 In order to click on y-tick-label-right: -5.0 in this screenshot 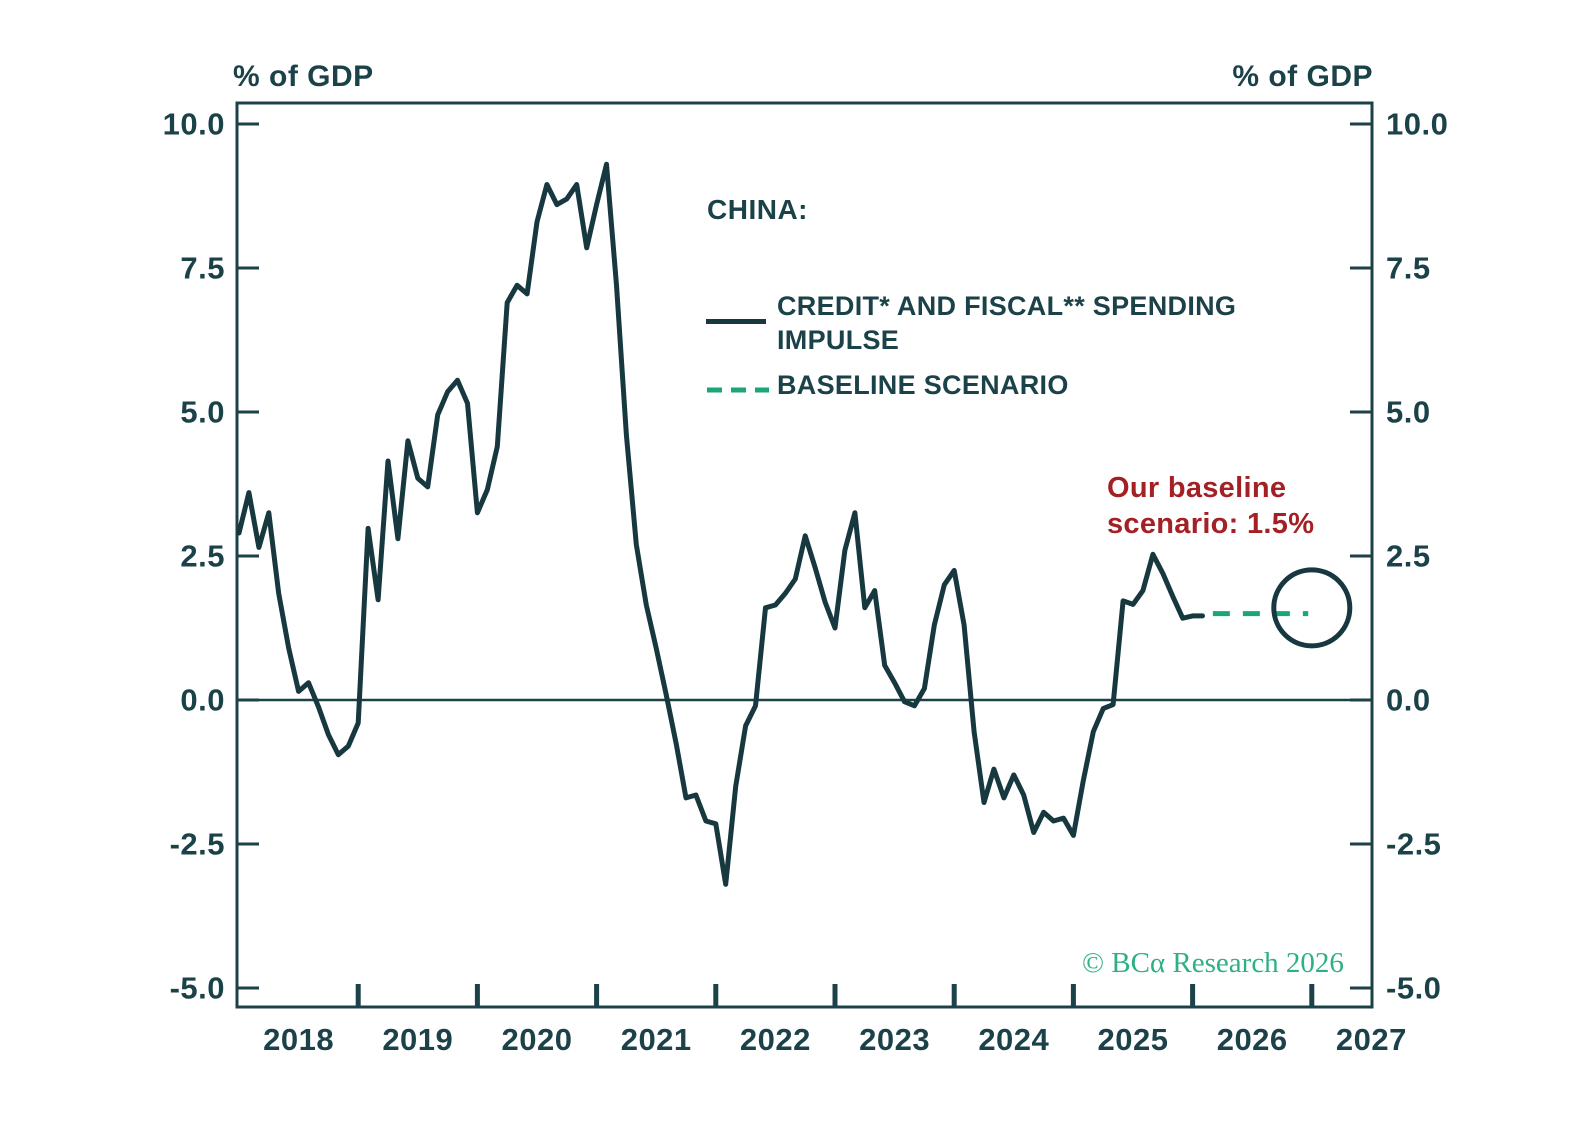, I will do `click(1413, 988)`.